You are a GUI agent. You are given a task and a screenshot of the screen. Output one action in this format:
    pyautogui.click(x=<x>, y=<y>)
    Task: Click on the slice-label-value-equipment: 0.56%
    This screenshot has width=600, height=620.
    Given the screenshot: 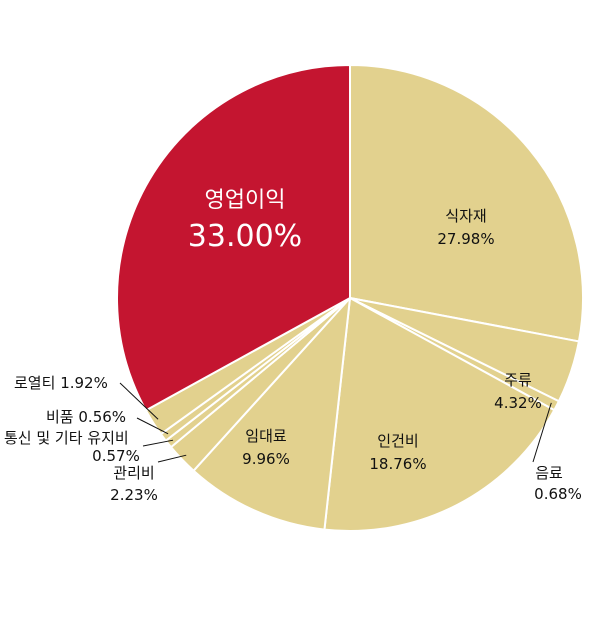 What is the action you would take?
    pyautogui.click(x=102, y=417)
    